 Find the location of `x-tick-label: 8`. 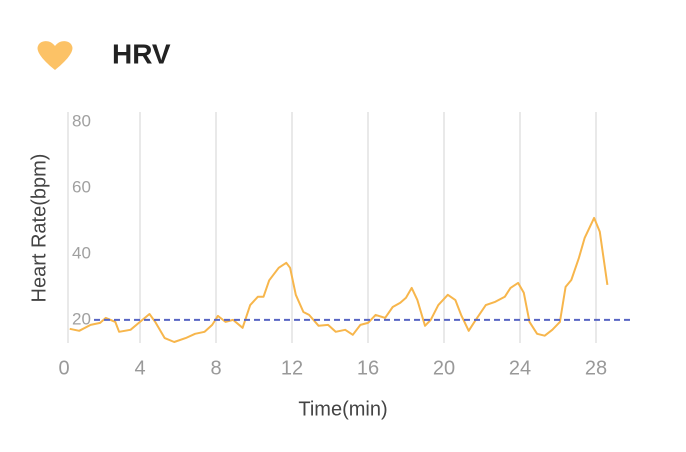

x-tick-label: 8 is located at coordinates (215, 368).